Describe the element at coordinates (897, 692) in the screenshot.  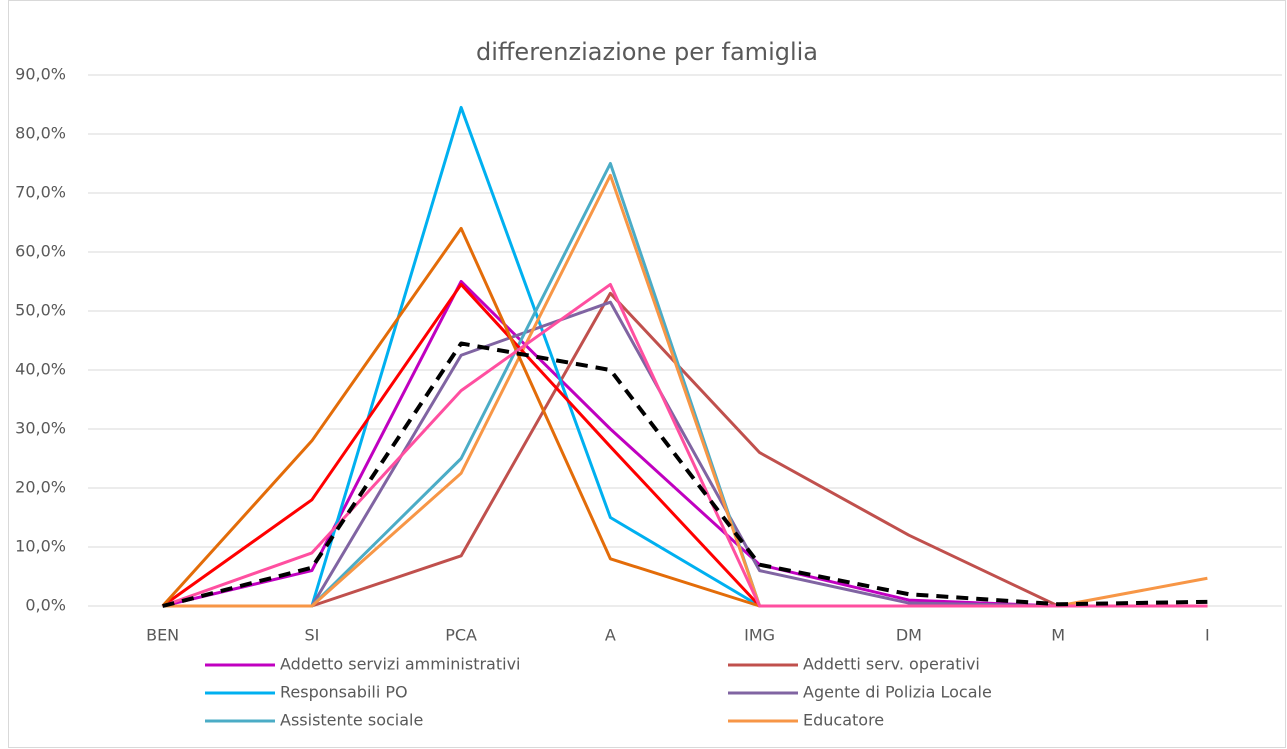
I see `legend-label: Agente di Polizia Locale` at that location.